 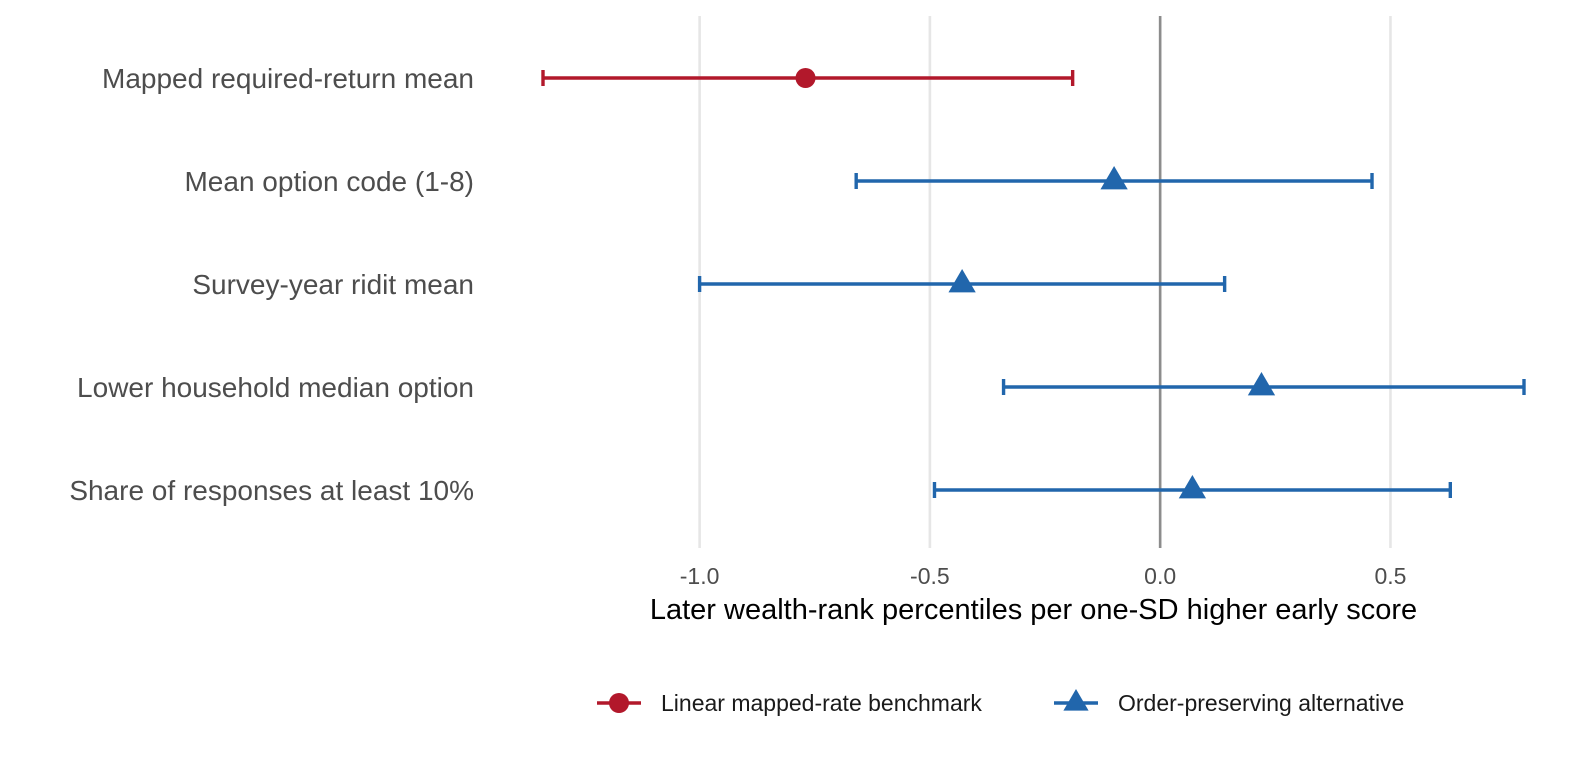 I want to click on legend-label: Linear mapped-rate benchmark, so click(x=821, y=703).